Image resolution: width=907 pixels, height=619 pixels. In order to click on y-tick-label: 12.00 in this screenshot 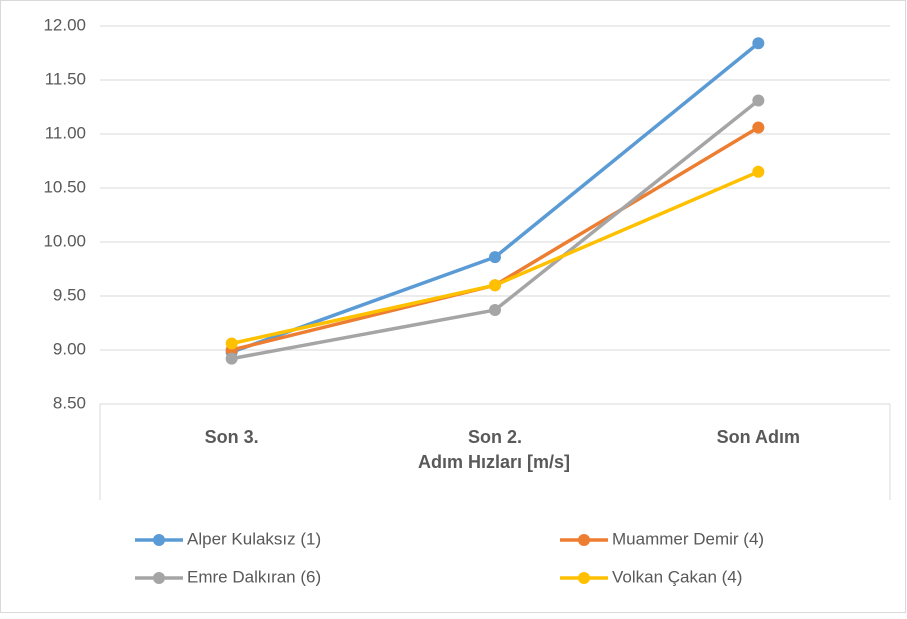, I will do `click(64, 24)`.